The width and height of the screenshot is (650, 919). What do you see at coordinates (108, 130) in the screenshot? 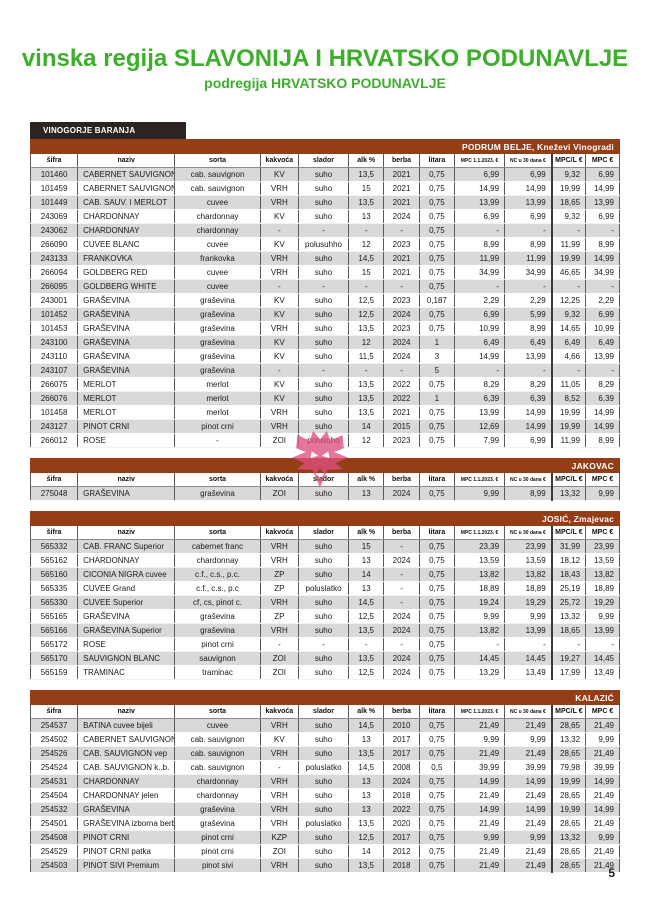
I see `vinogorje-header: VINOGORJE BARANJA` at bounding box center [108, 130].